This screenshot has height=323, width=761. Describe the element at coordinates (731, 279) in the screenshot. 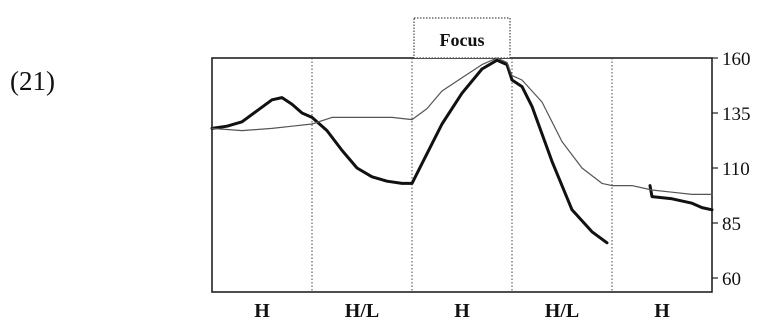

I see `y-tick-label: 60` at that location.